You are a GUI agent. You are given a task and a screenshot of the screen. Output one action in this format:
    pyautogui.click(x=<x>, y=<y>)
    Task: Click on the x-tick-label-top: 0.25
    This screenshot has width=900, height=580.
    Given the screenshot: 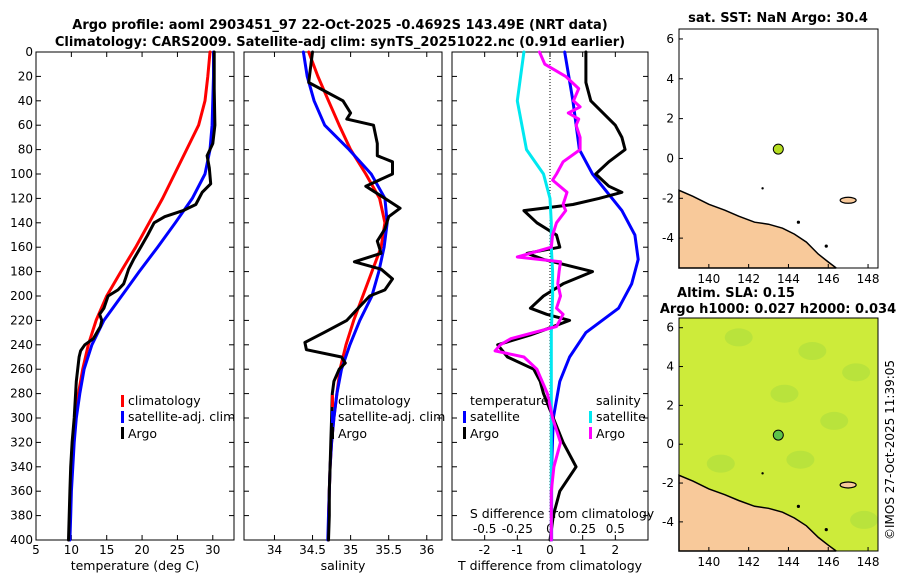 What is the action you would take?
    pyautogui.click(x=582, y=529)
    